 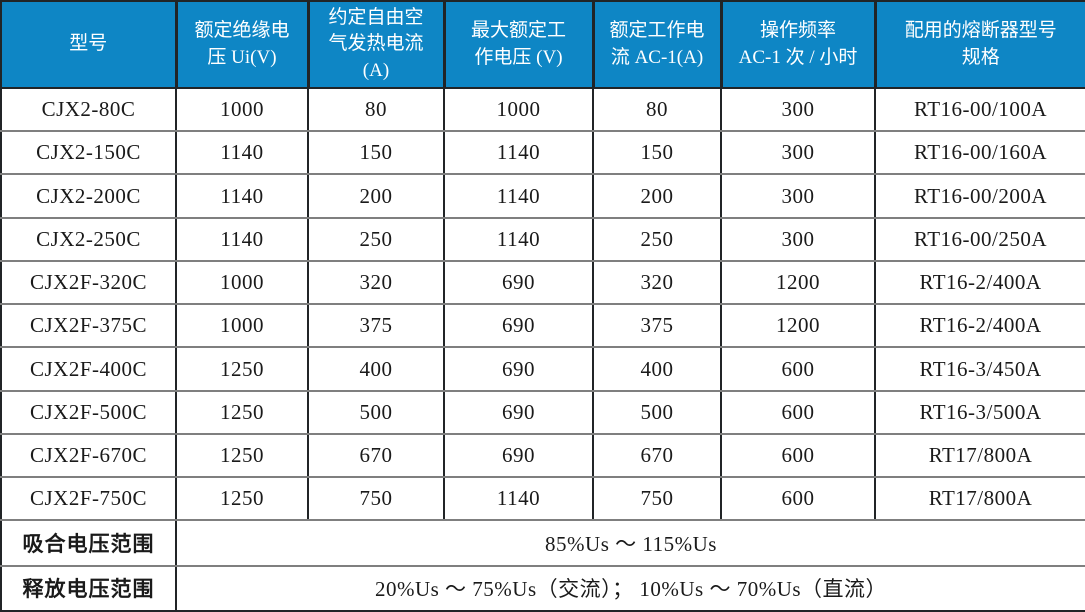 I want to click on cell-model: CJX2F-375C, so click(x=88, y=326).